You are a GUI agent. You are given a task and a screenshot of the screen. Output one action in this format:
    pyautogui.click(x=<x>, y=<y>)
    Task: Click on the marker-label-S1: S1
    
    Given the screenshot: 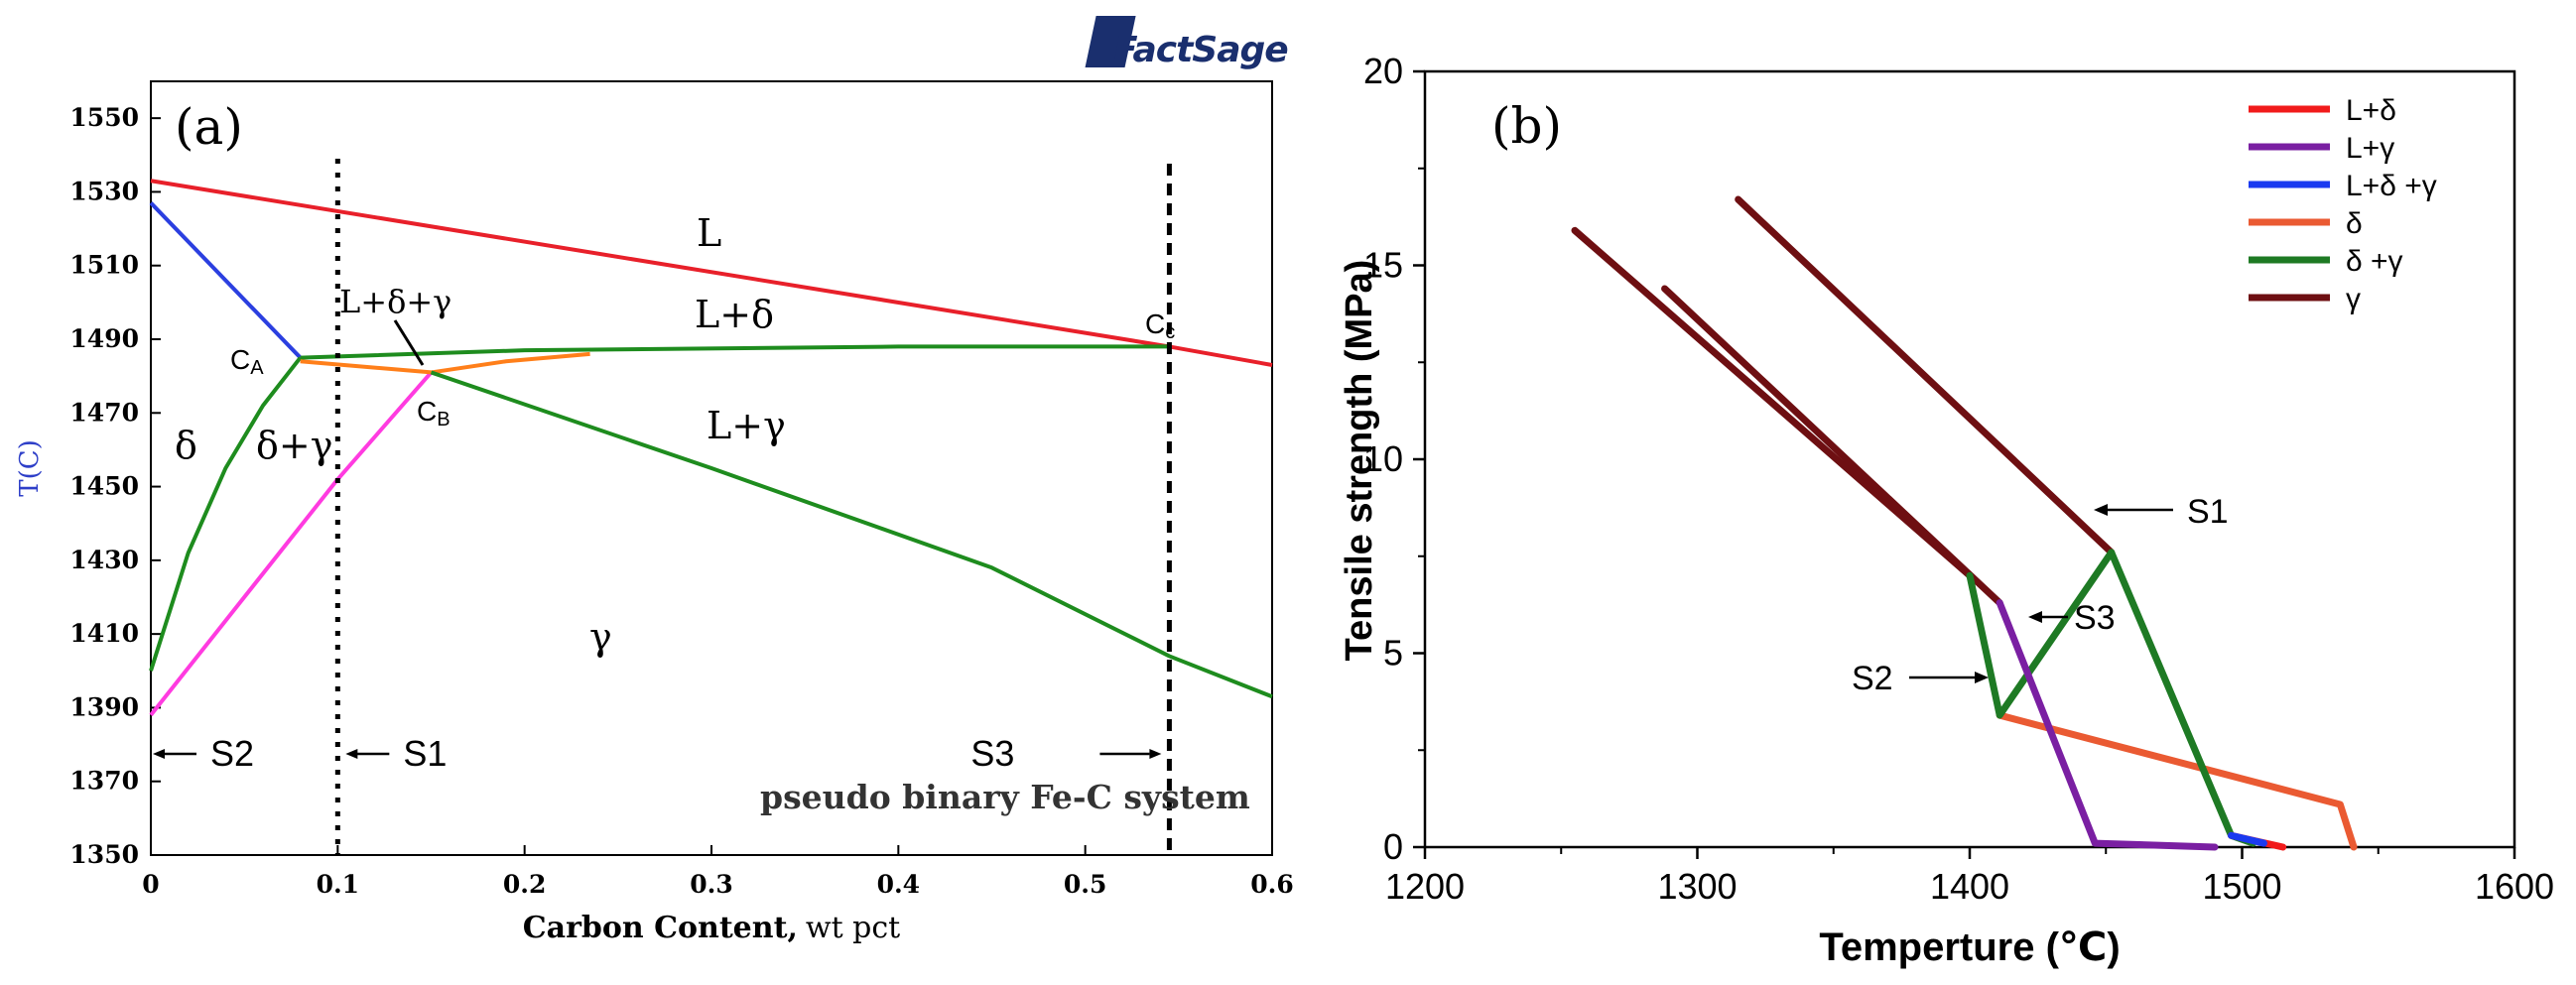 What is the action you would take?
    pyautogui.click(x=425, y=753)
    